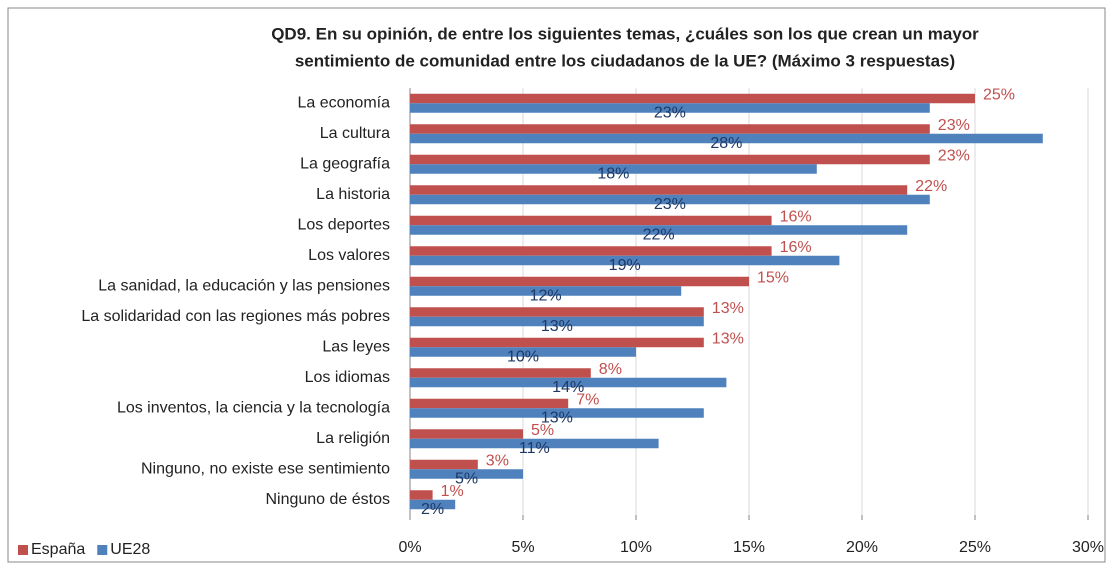 This screenshot has width=1114, height=570. Describe the element at coordinates (327, 499) in the screenshot. I see `y-tick-label: Ninguno de éstos` at that location.